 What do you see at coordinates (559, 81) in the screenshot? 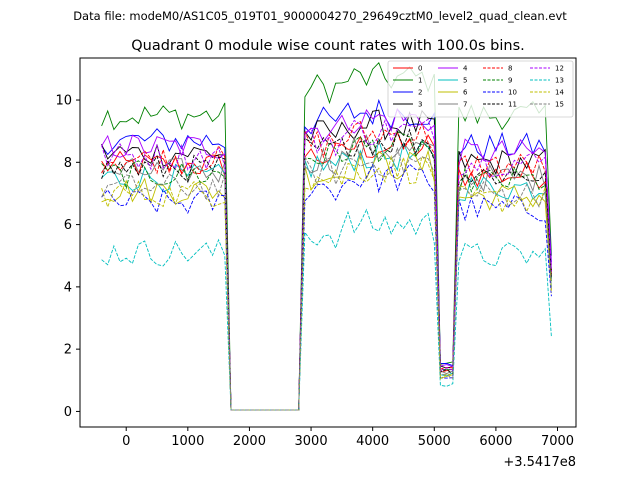
I see `legend-label-13: 13` at bounding box center [559, 81].